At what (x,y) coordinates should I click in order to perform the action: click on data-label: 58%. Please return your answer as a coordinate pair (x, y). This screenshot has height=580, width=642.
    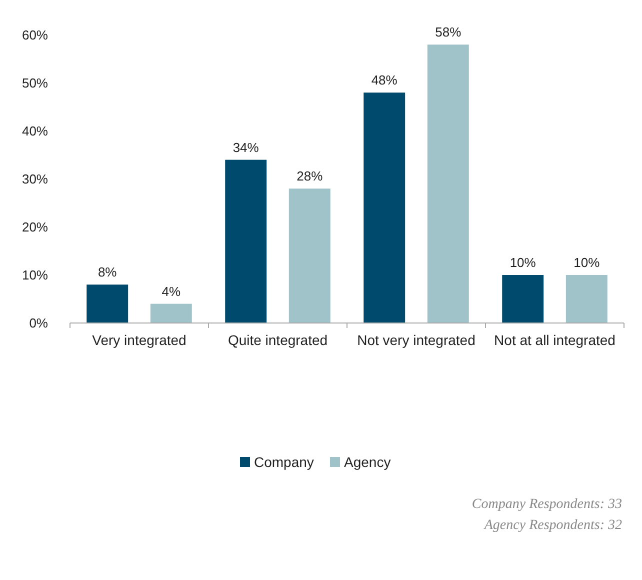
    Looking at the image, I should click on (448, 32).